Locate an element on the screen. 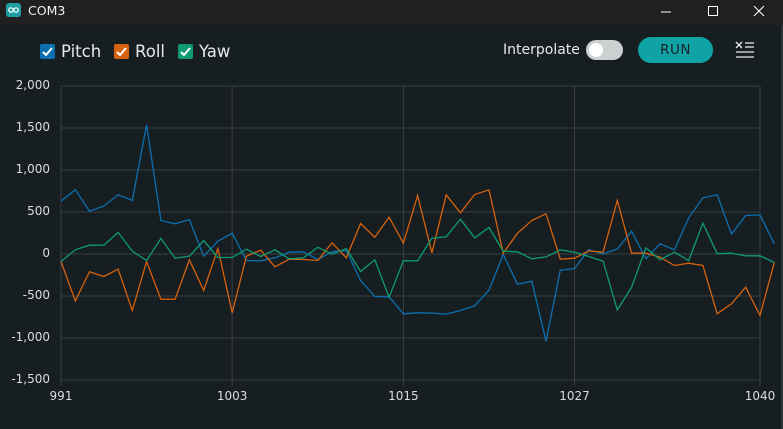 The width and height of the screenshot is (783, 429). y-tick-label: 500 is located at coordinates (38, 211).